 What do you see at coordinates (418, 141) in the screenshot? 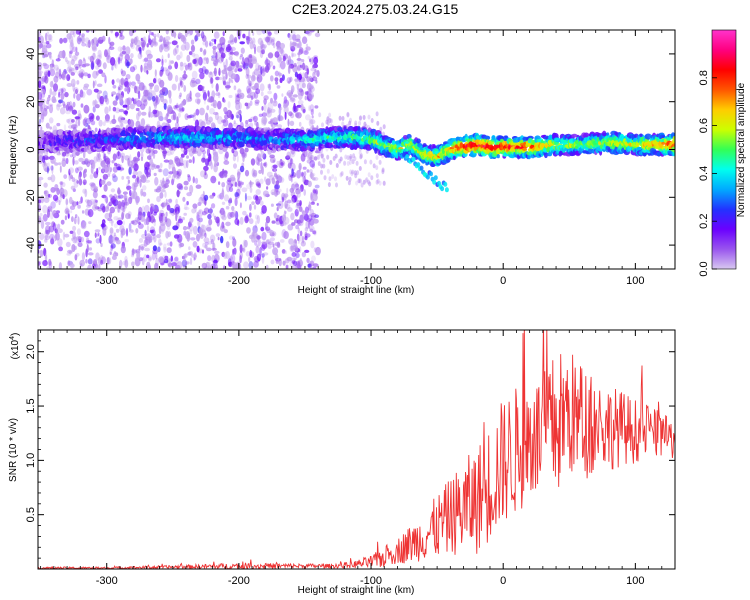
I see `ridge-cell` at bounding box center [418, 141].